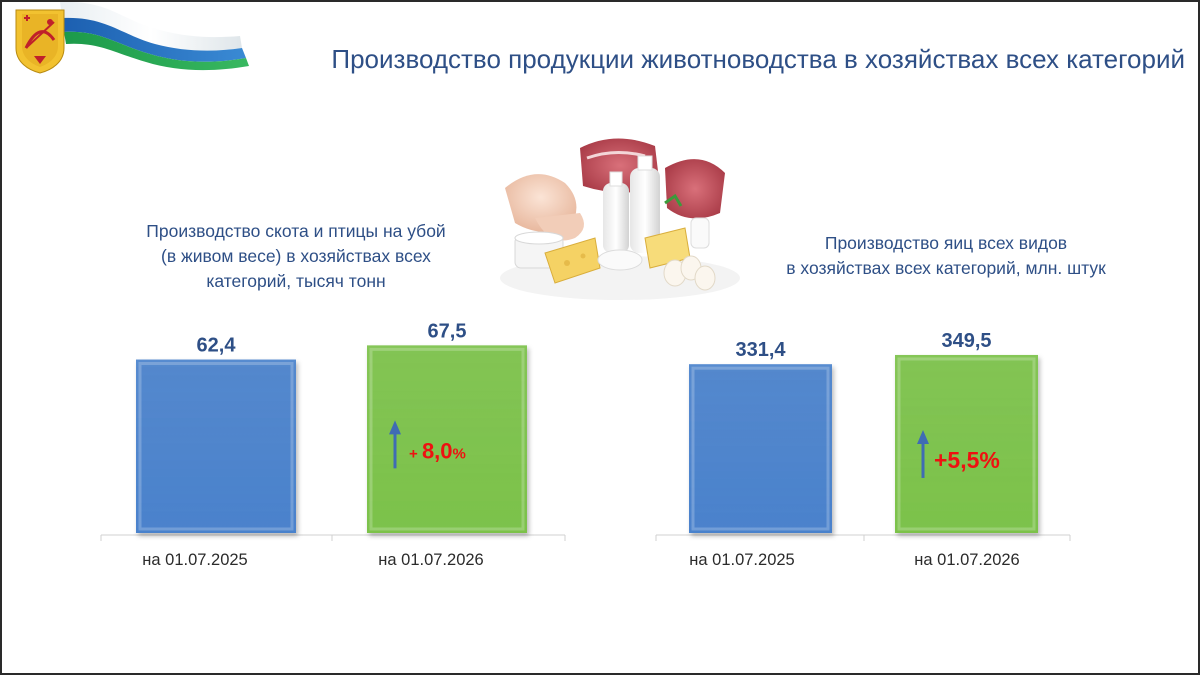  Describe the element at coordinates (966, 341) in the screenshot. I see `data-label: 349,5` at that location.